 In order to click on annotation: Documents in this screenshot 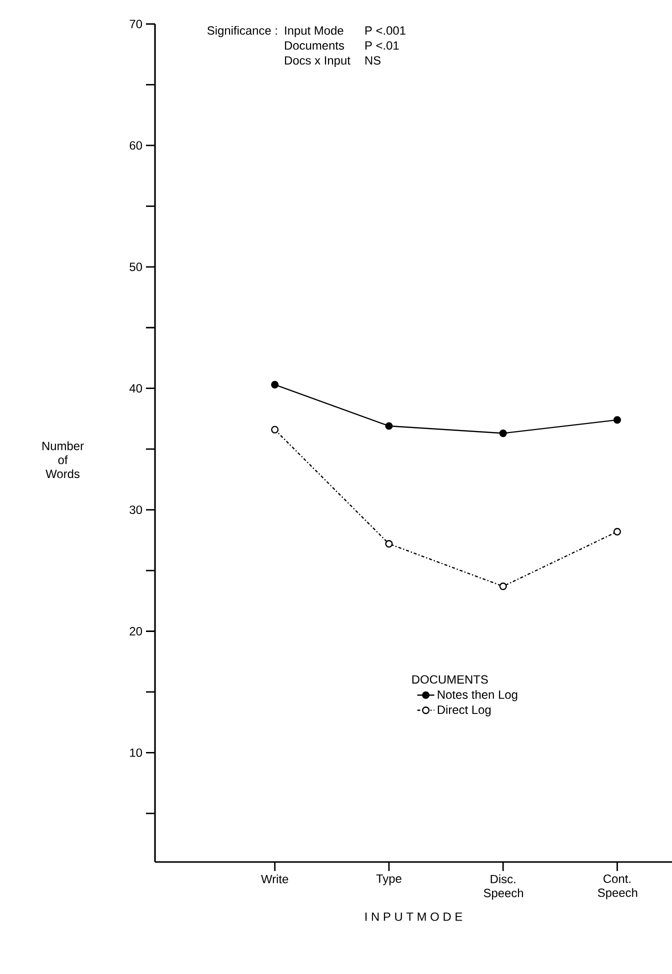, I will do `click(314, 45)`.